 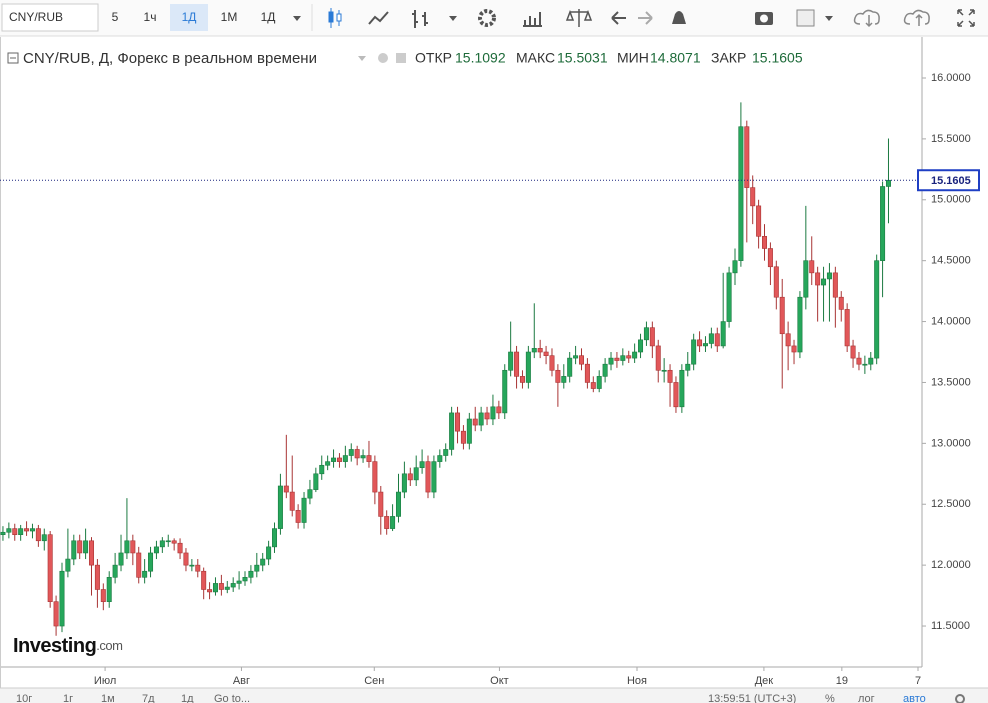 What do you see at coordinates (535, 58) in the screenshot?
I see `high-label: МАКС` at bounding box center [535, 58].